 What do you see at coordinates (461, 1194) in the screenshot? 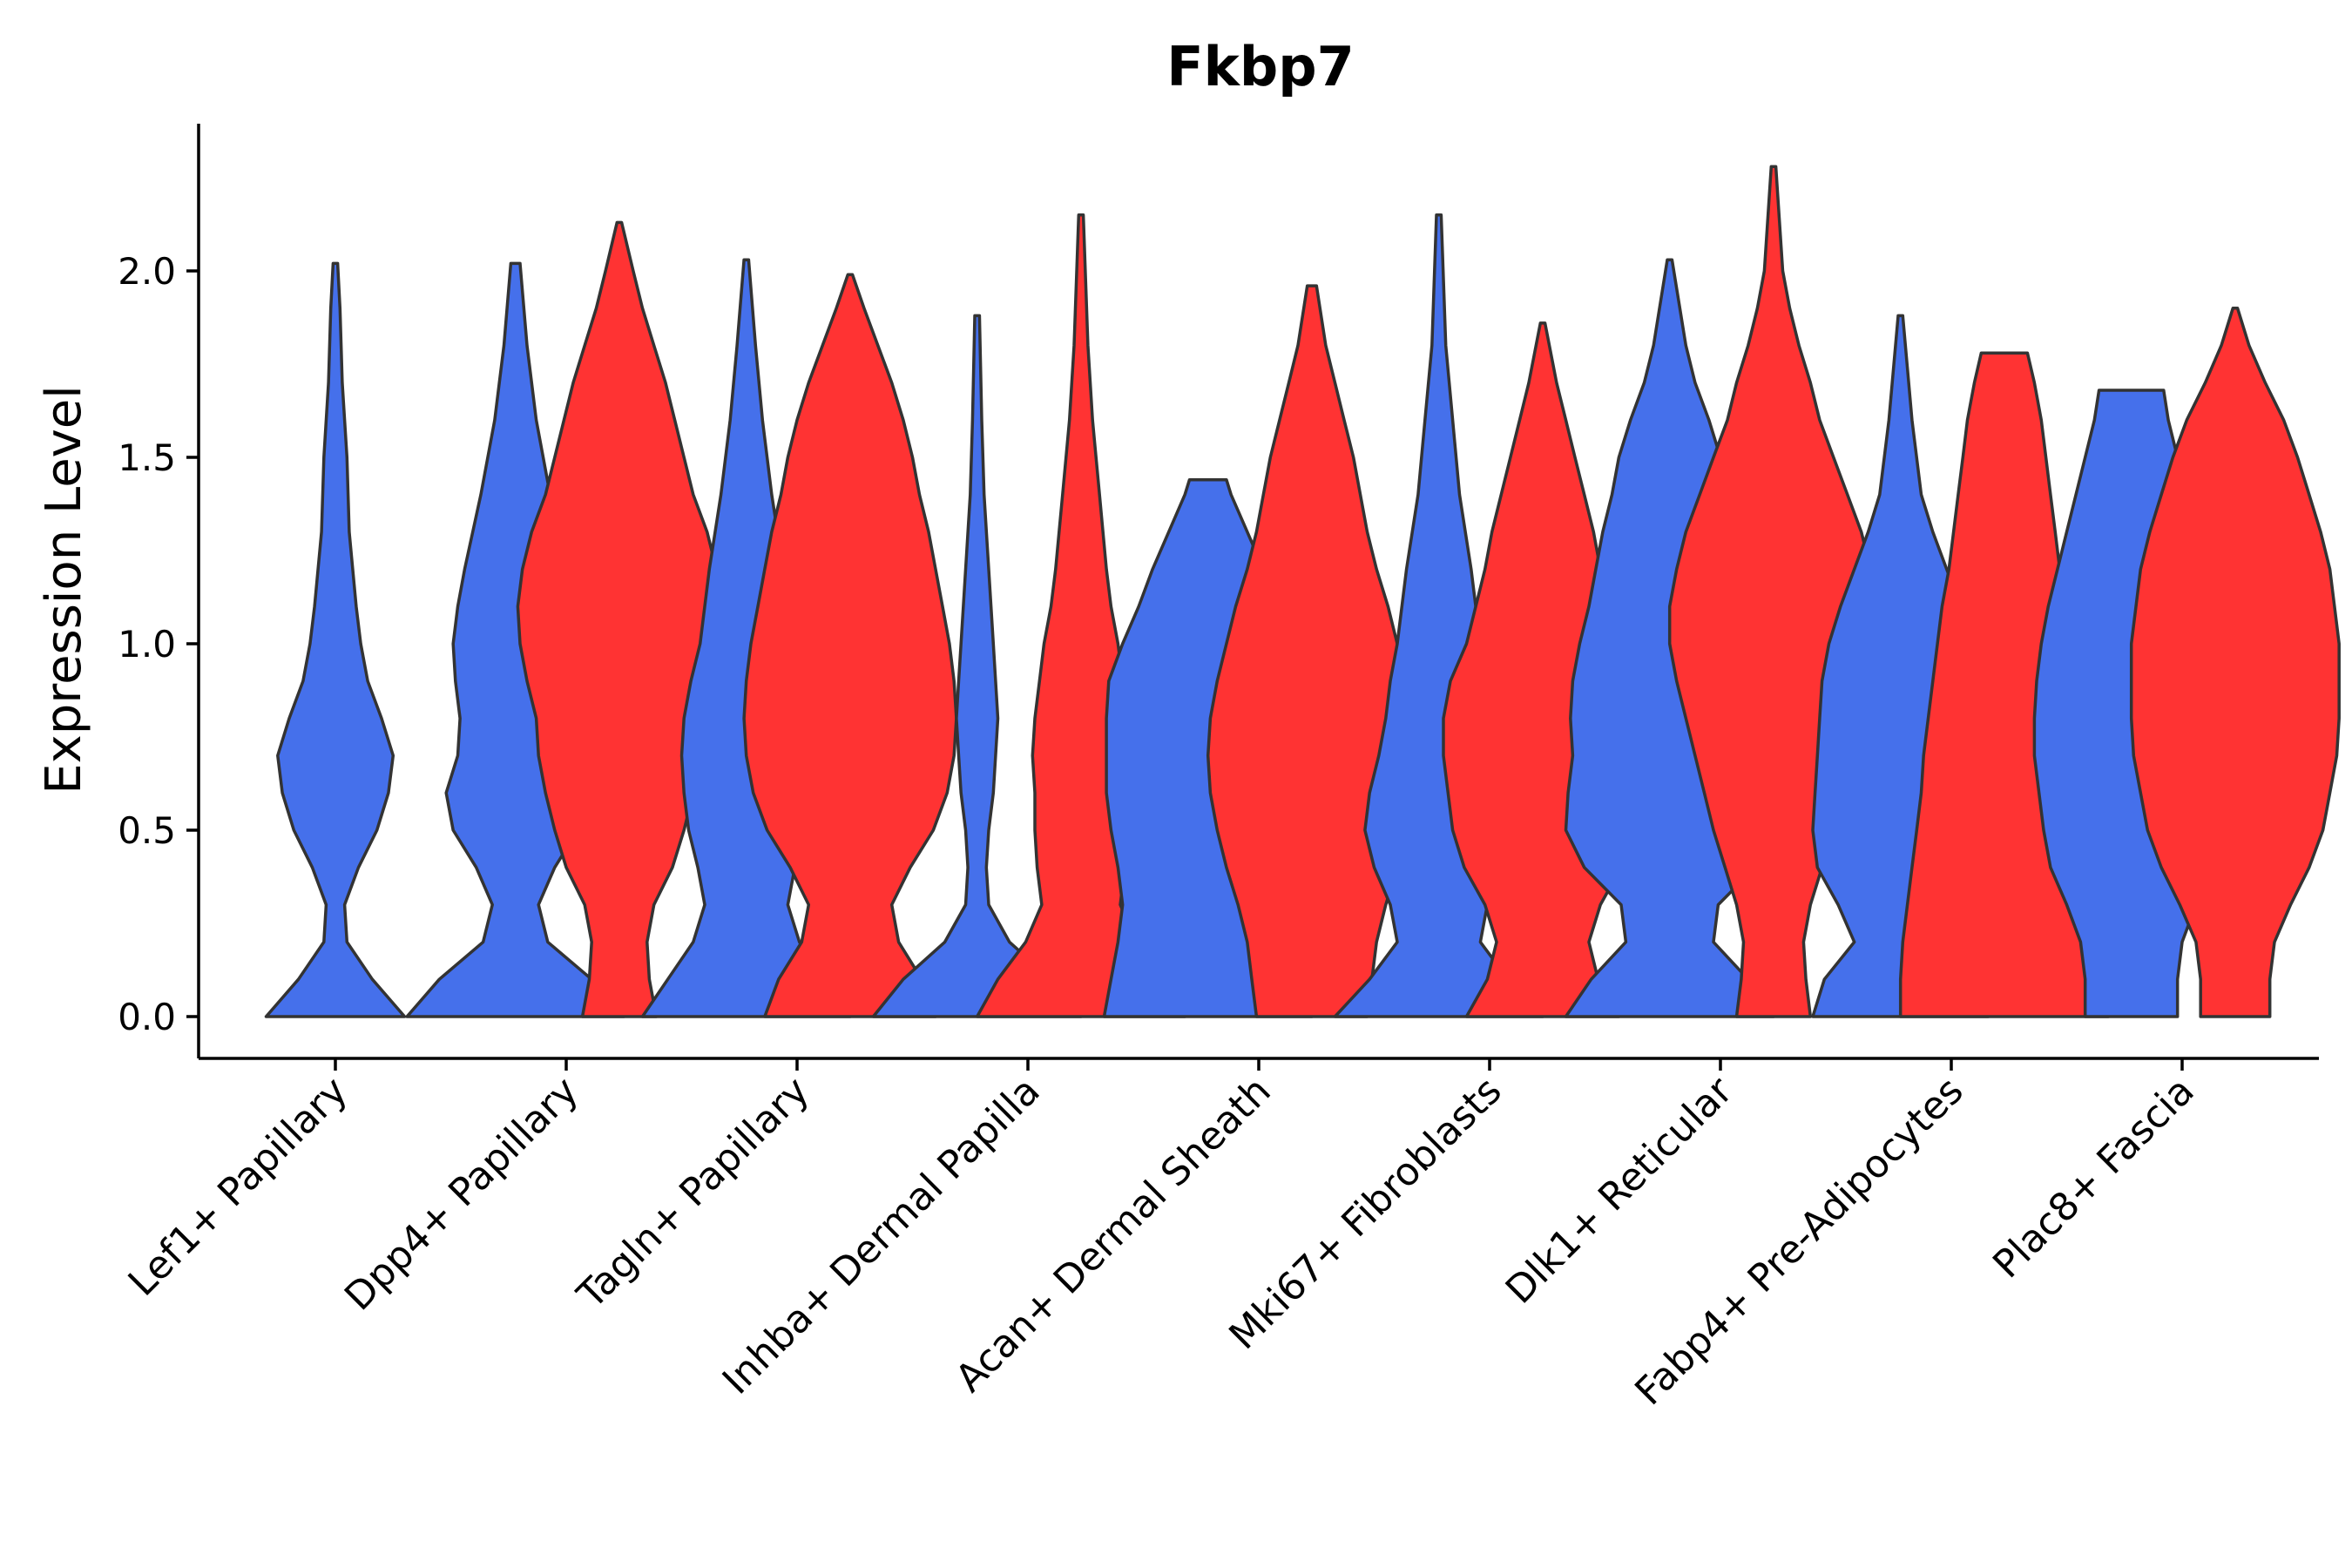
I see `x-tick-label: Dpp4+ Papillary` at bounding box center [461, 1194].